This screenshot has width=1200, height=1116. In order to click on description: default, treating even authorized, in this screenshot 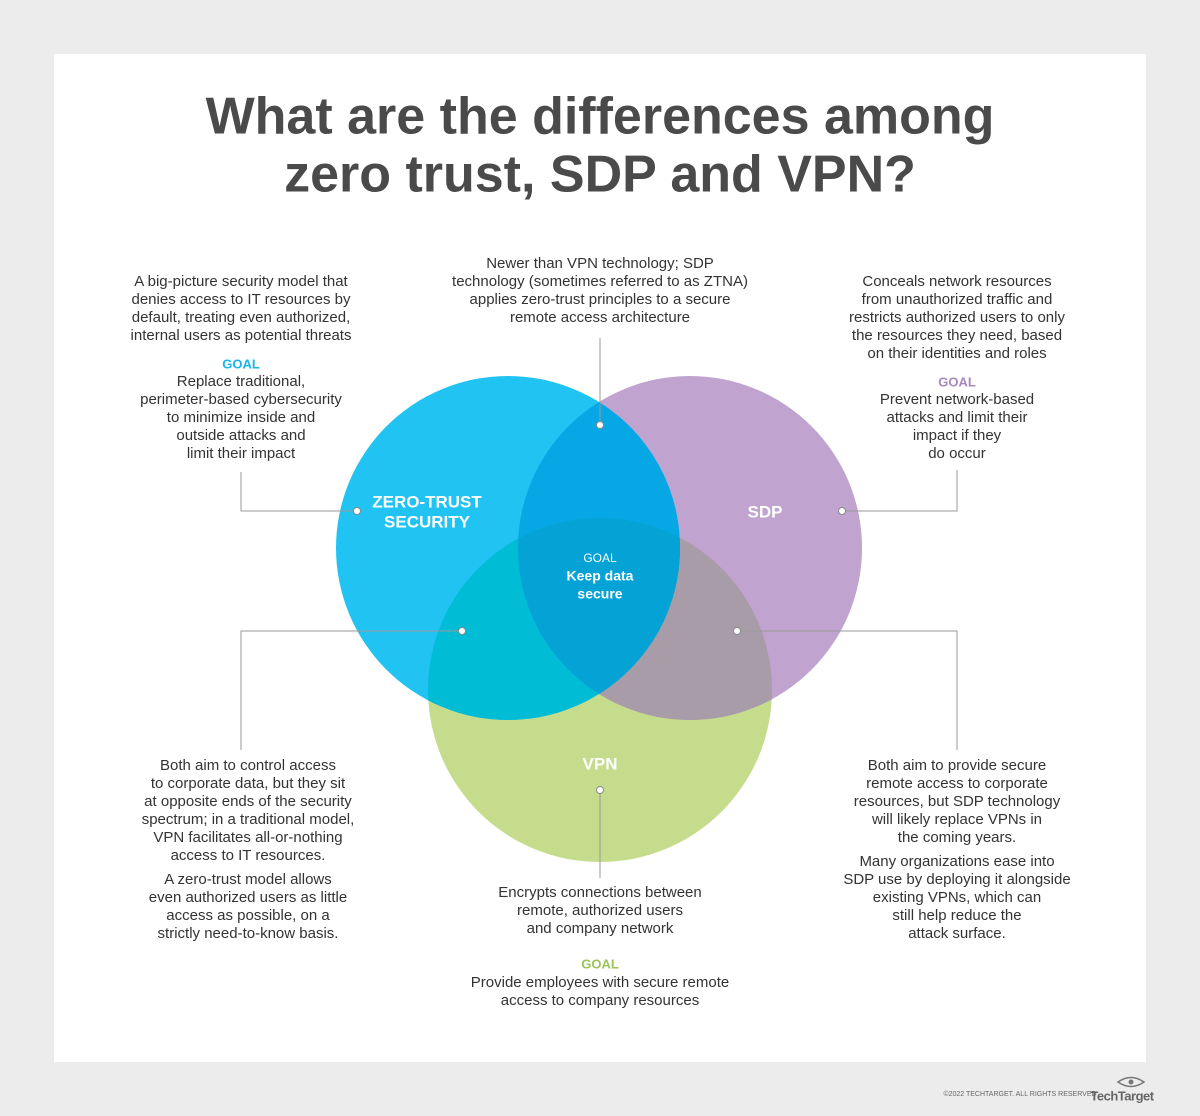, I will do `click(241, 317)`.